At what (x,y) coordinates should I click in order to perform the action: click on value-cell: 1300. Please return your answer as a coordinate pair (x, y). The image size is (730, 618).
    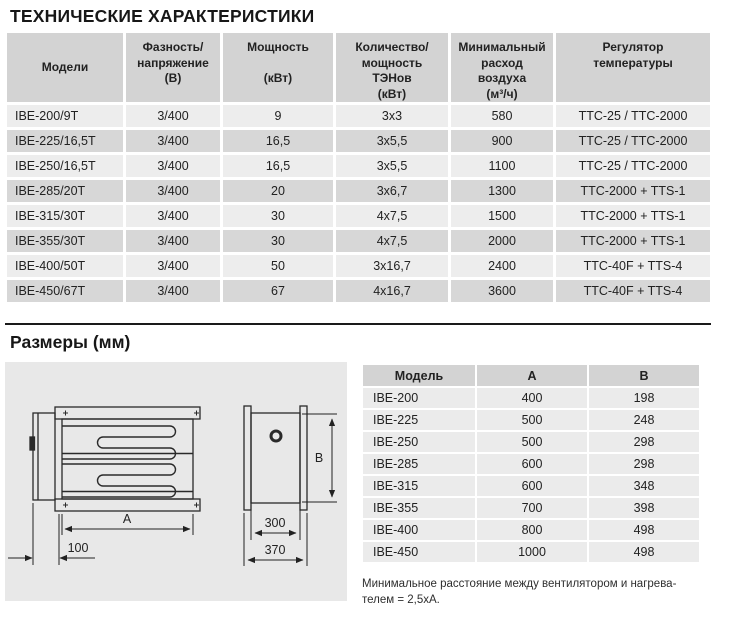
    Looking at the image, I should click on (502, 191).